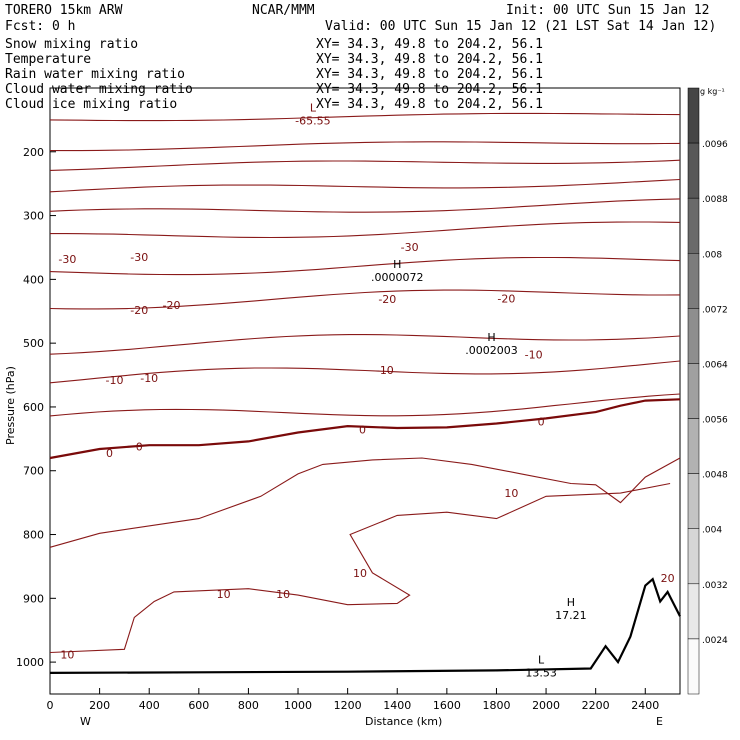 This screenshot has height=740, width=740. Describe the element at coordinates (48, 59) in the screenshot. I see `field-name: Temperature` at that location.